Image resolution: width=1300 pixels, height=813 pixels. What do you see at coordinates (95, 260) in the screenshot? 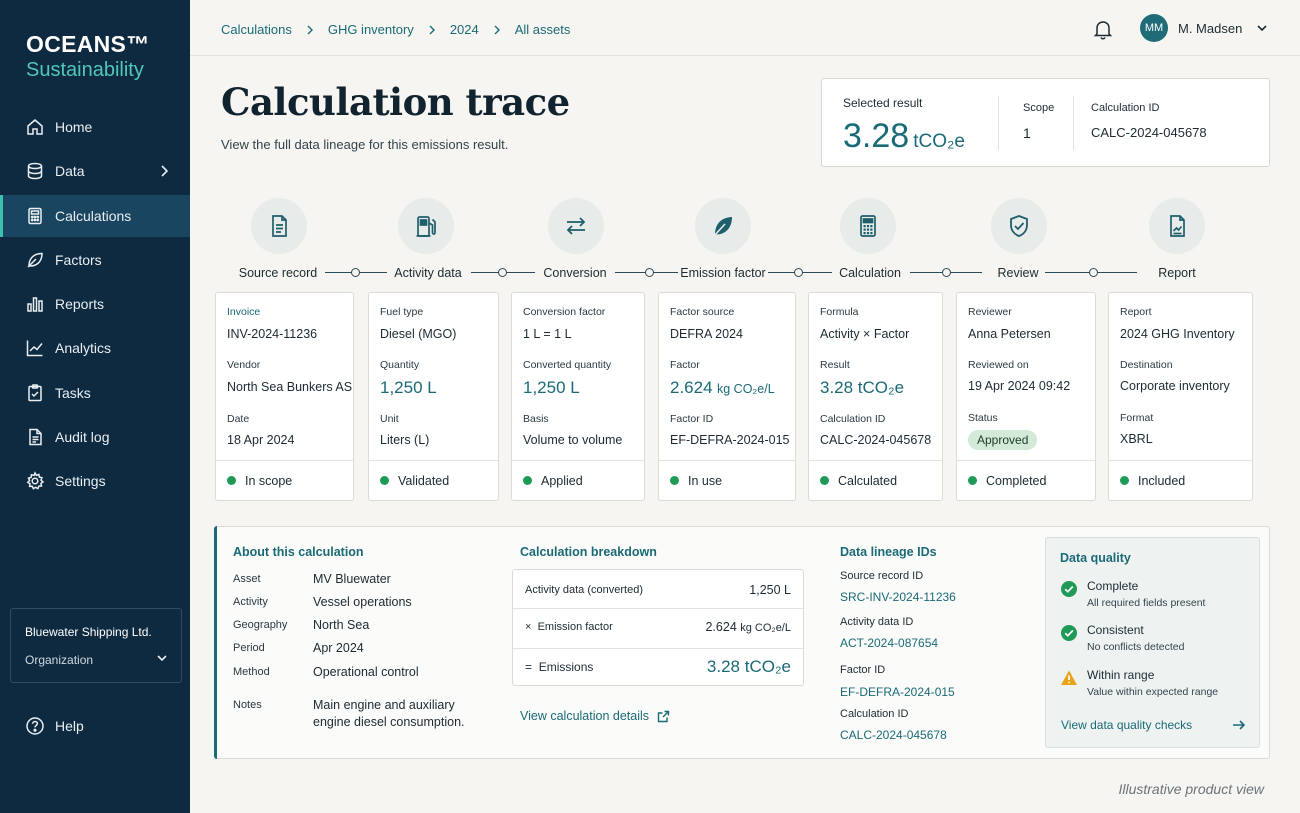
I see `sidebar-item-factors: Factors` at bounding box center [95, 260].